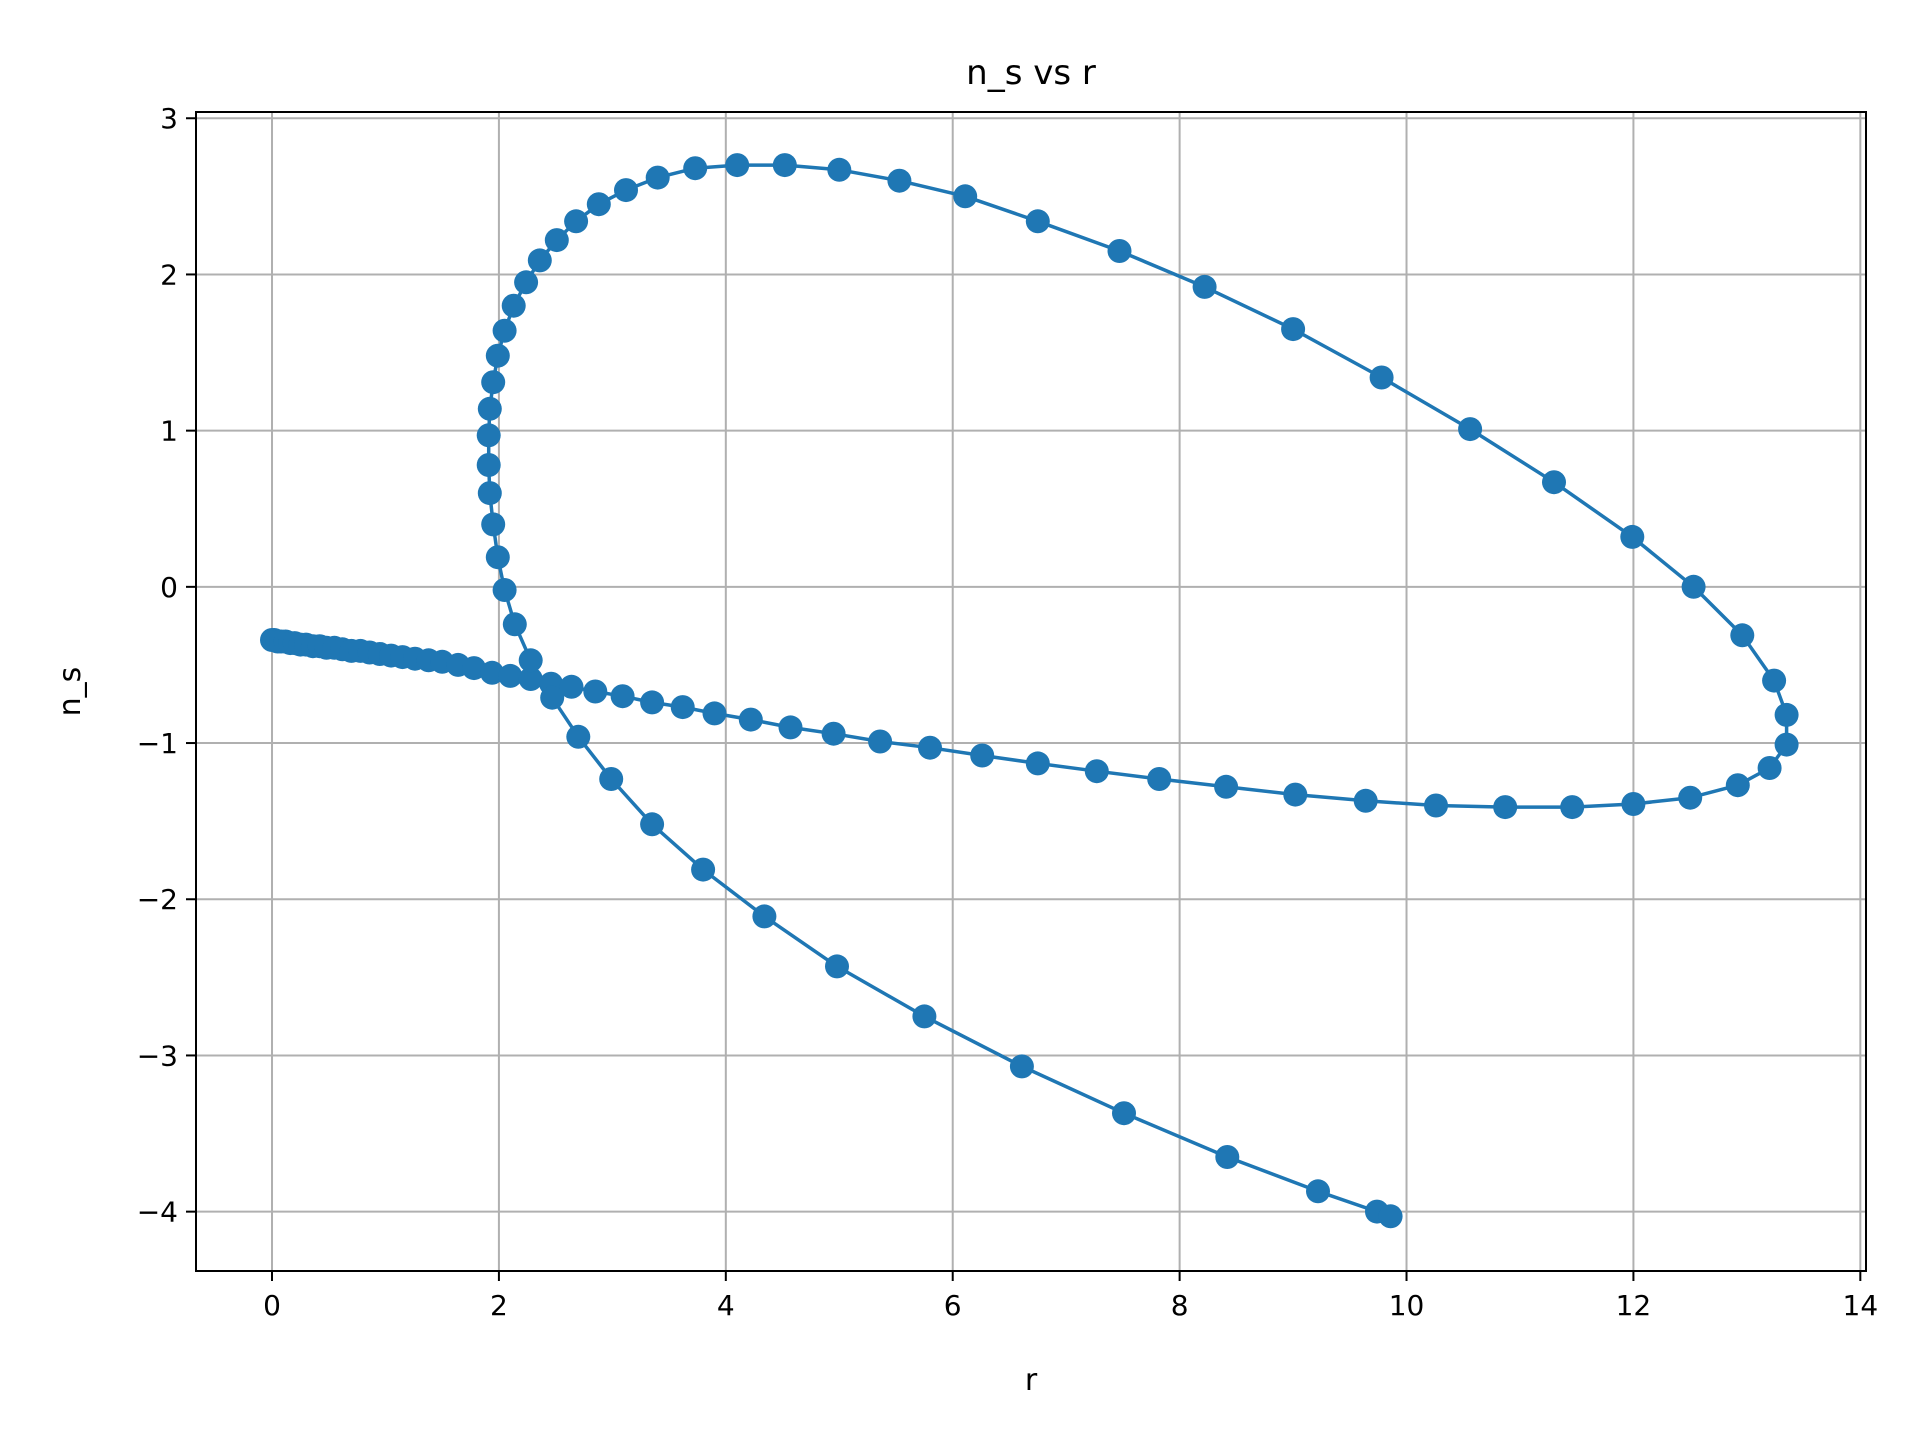  I want to click on chart-title: n_s vs r, so click(1031, 73).